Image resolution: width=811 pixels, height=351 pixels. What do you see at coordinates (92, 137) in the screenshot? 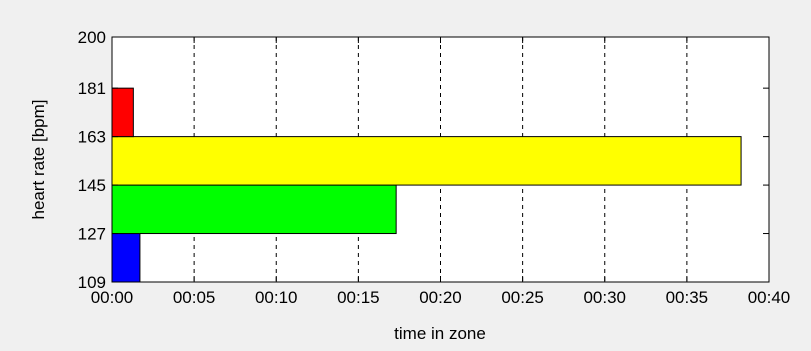
I see `y-tick-label: 163` at bounding box center [92, 137].